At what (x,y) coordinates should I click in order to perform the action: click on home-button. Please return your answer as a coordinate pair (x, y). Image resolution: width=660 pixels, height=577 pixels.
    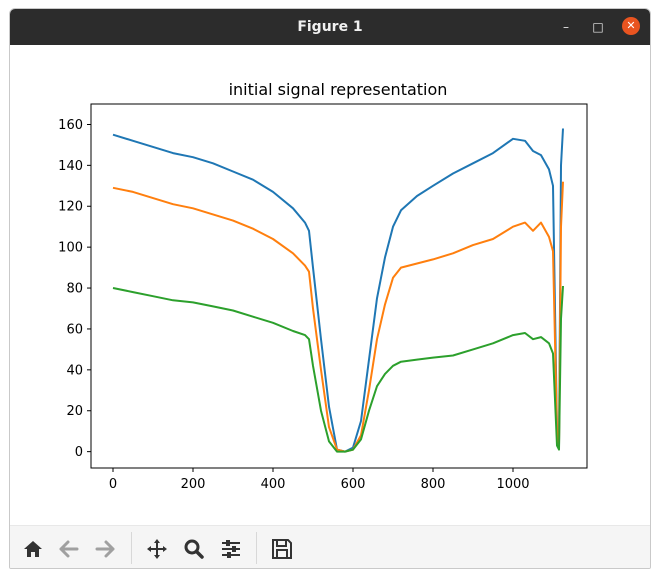
    Looking at the image, I should click on (33, 549).